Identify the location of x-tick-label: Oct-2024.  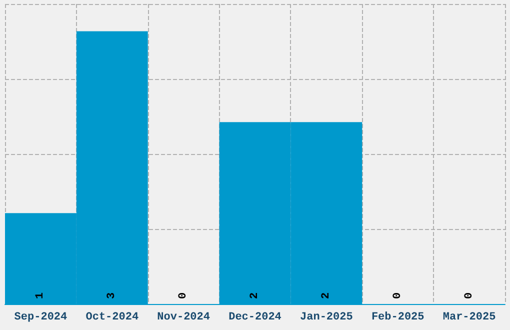
(112, 318).